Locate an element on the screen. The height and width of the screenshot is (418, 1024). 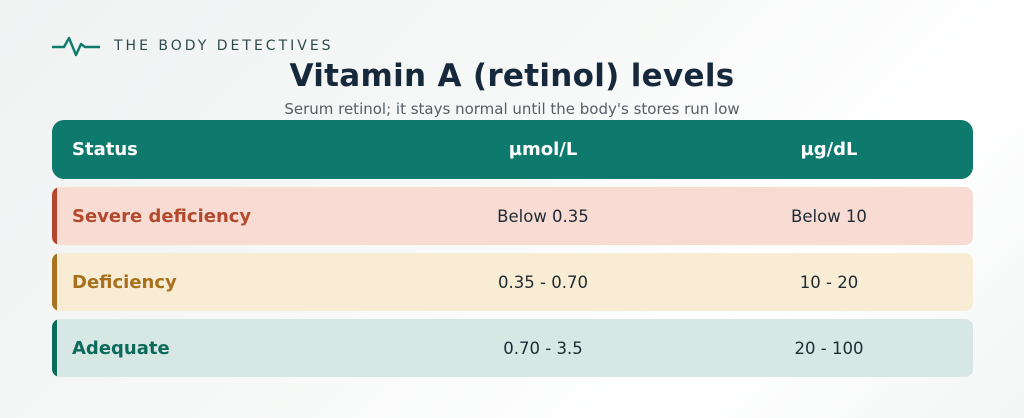
pulse-line-icon is located at coordinates (76, 46).